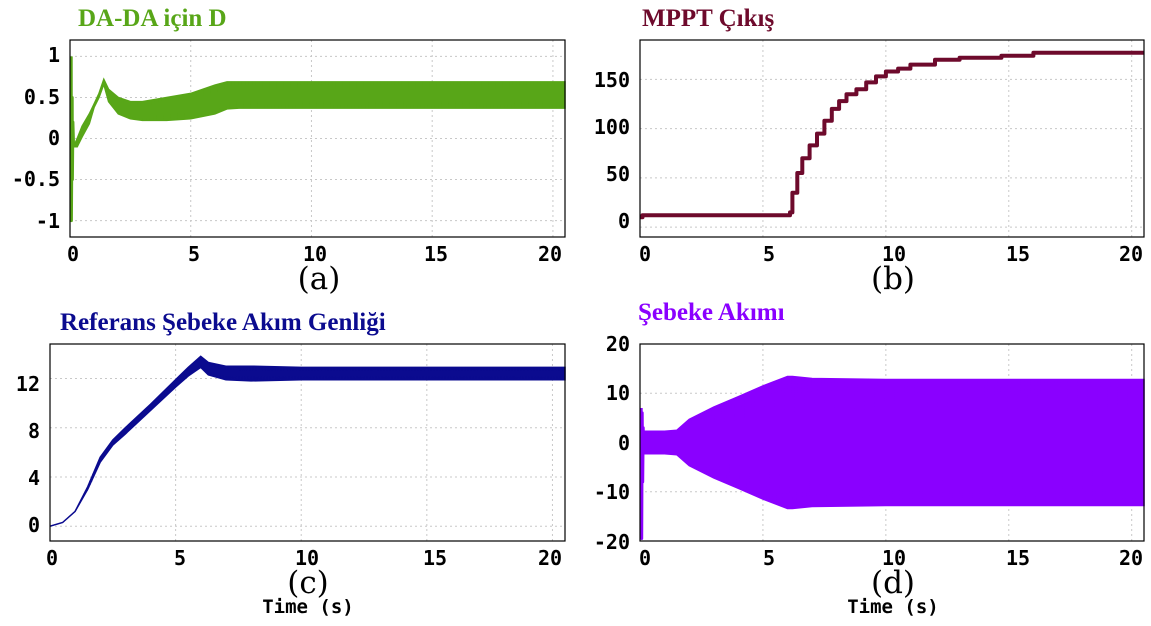 This screenshot has height=626, width=1151. I want to click on panel-c-x-ticks: 0 5 10 15 20, so click(304, 558).